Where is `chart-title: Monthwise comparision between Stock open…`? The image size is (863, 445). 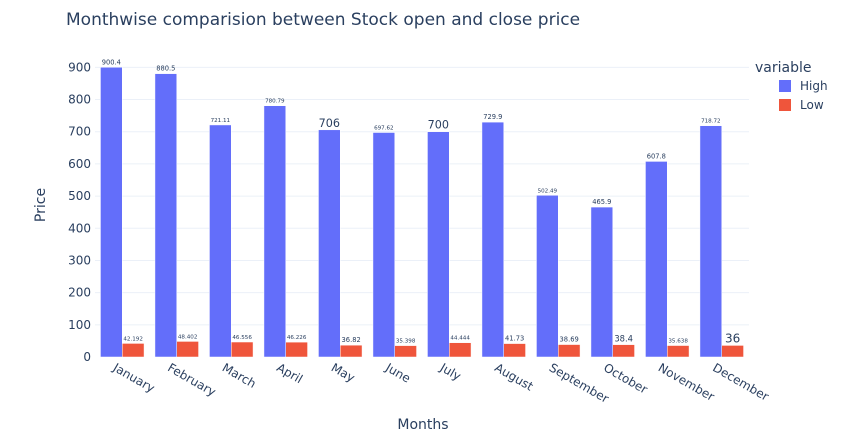 chart-title: Monthwise comparision between Stock open… is located at coordinates (323, 20).